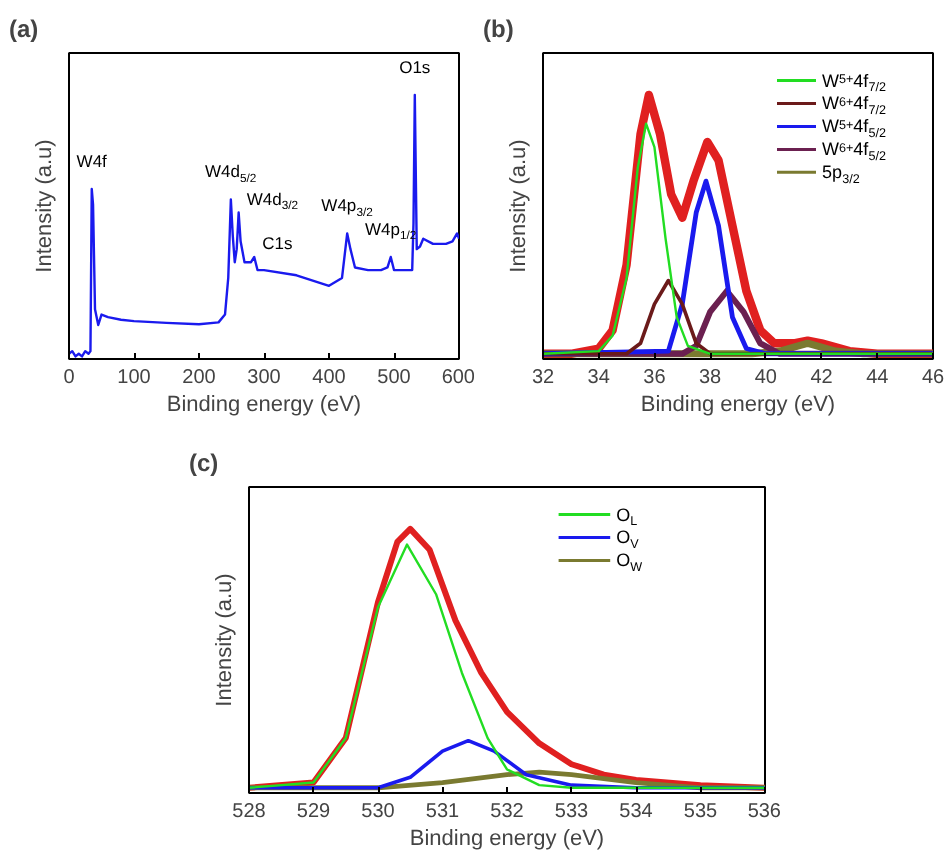 The image size is (948, 868). I want to click on x-tick-label: 536, so click(764, 812).